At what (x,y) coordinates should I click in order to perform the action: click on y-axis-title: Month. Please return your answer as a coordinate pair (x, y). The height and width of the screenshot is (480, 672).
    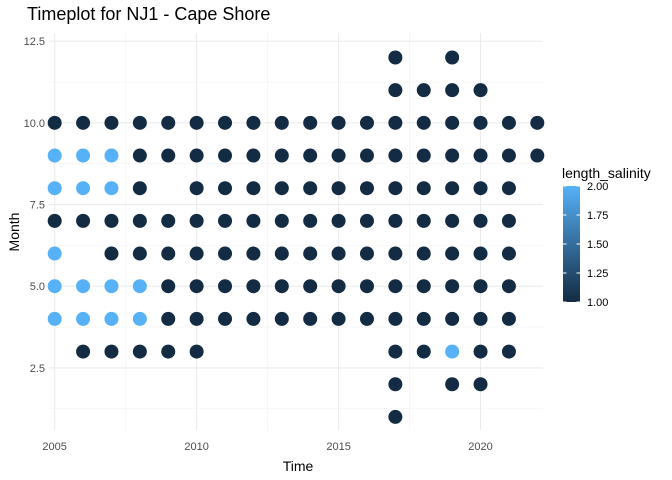
    Looking at the image, I should click on (14, 232).